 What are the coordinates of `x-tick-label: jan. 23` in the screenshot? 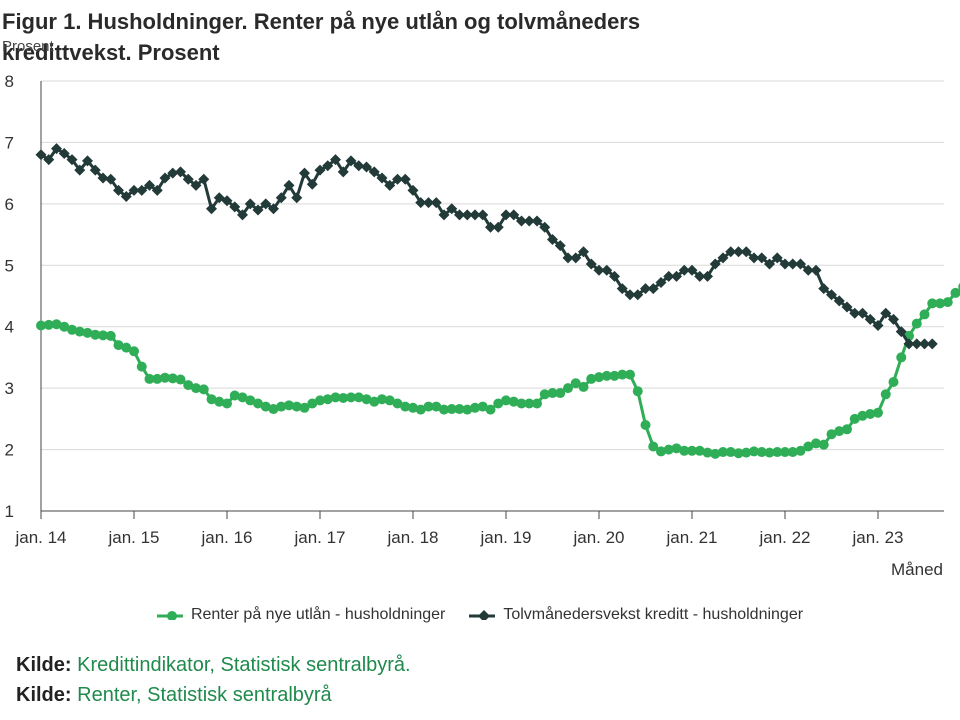 It's located at (877, 537).